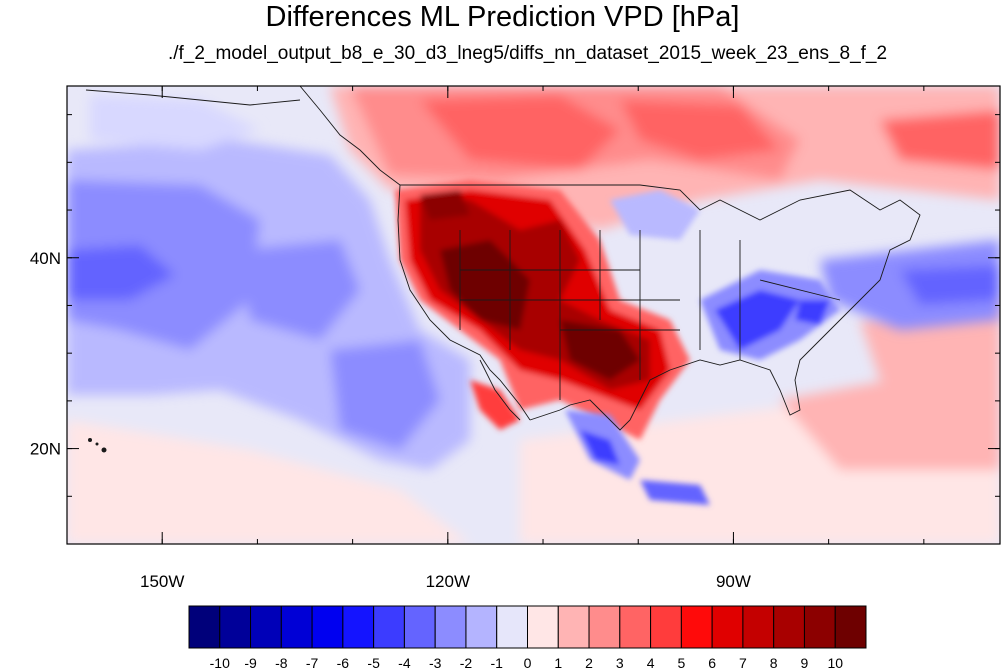  I want to click on colorbar-level-label: -10, so click(220, 663).